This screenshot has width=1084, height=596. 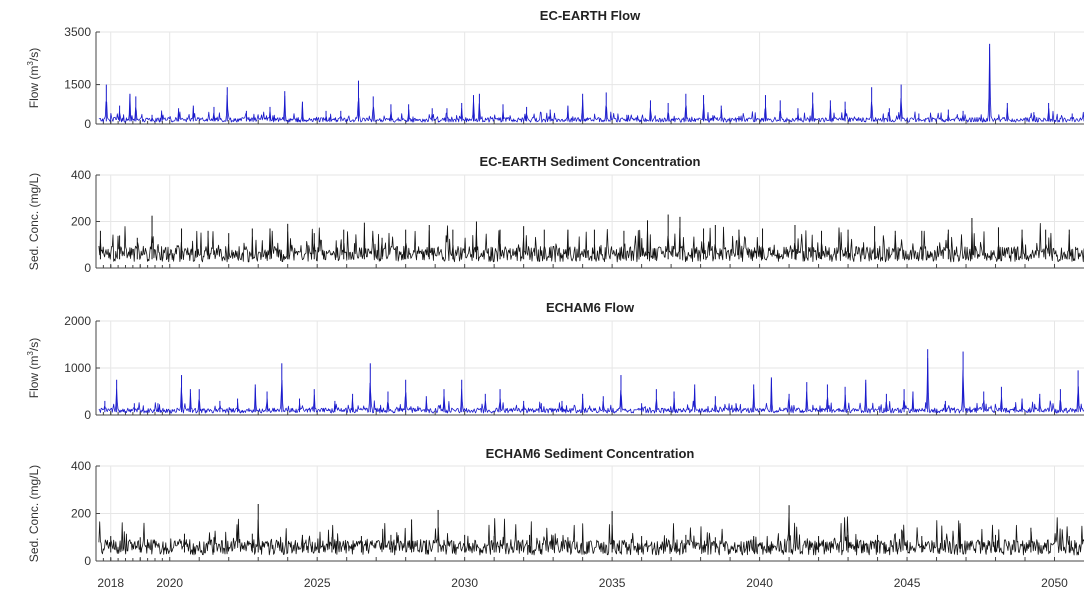 What do you see at coordinates (317, 583) in the screenshot?
I see `x-tick-label: 2025` at bounding box center [317, 583].